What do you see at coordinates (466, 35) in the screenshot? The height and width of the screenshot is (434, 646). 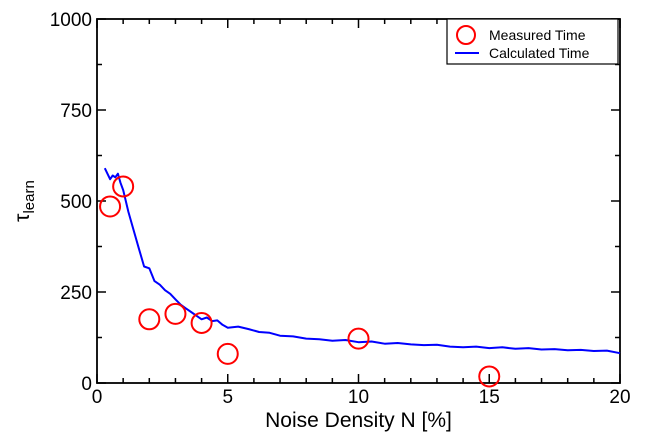 I see `legend-marker-measured` at bounding box center [466, 35].